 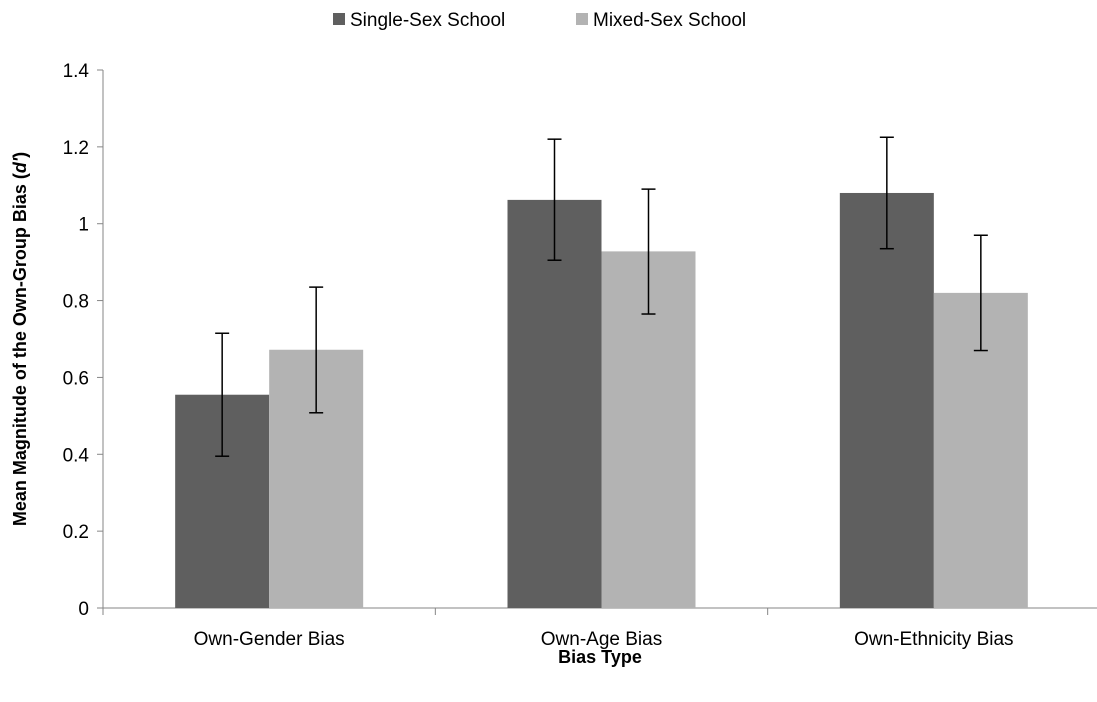 I want to click on legend-label: Mixed-Sex School, so click(x=669, y=20).